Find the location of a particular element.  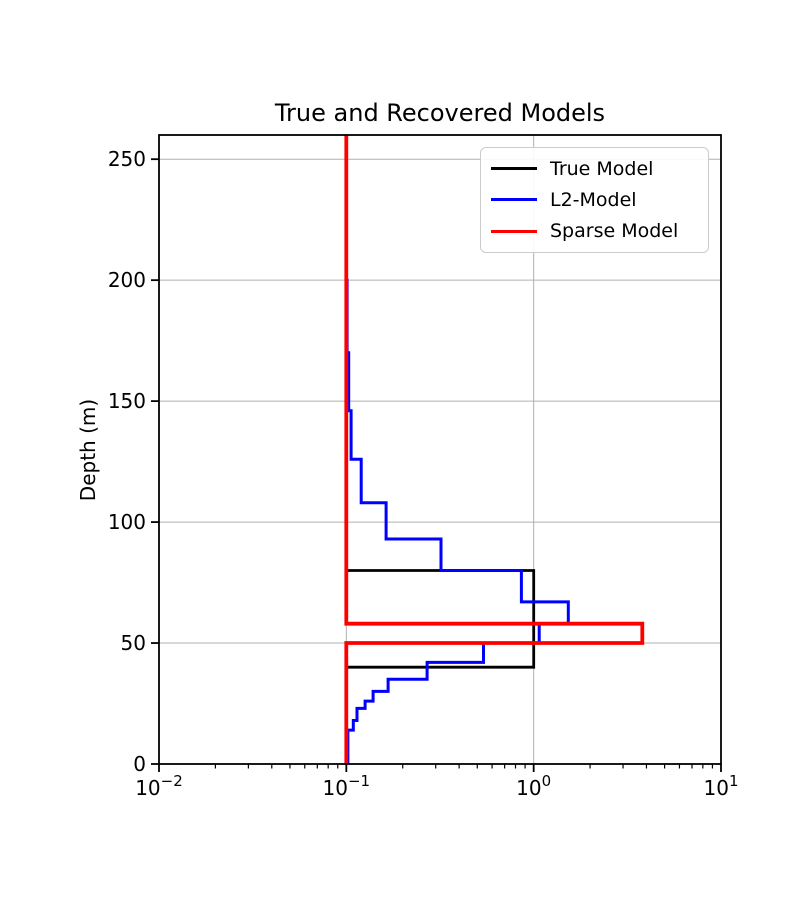

legend-label-sparse-model: Sparse Model is located at coordinates (614, 231).